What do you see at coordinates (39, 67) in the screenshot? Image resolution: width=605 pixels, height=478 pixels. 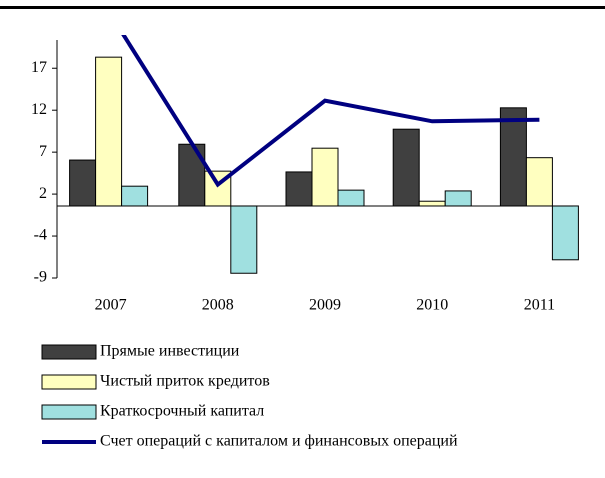 I see `y-tick-label: 17` at bounding box center [39, 67].